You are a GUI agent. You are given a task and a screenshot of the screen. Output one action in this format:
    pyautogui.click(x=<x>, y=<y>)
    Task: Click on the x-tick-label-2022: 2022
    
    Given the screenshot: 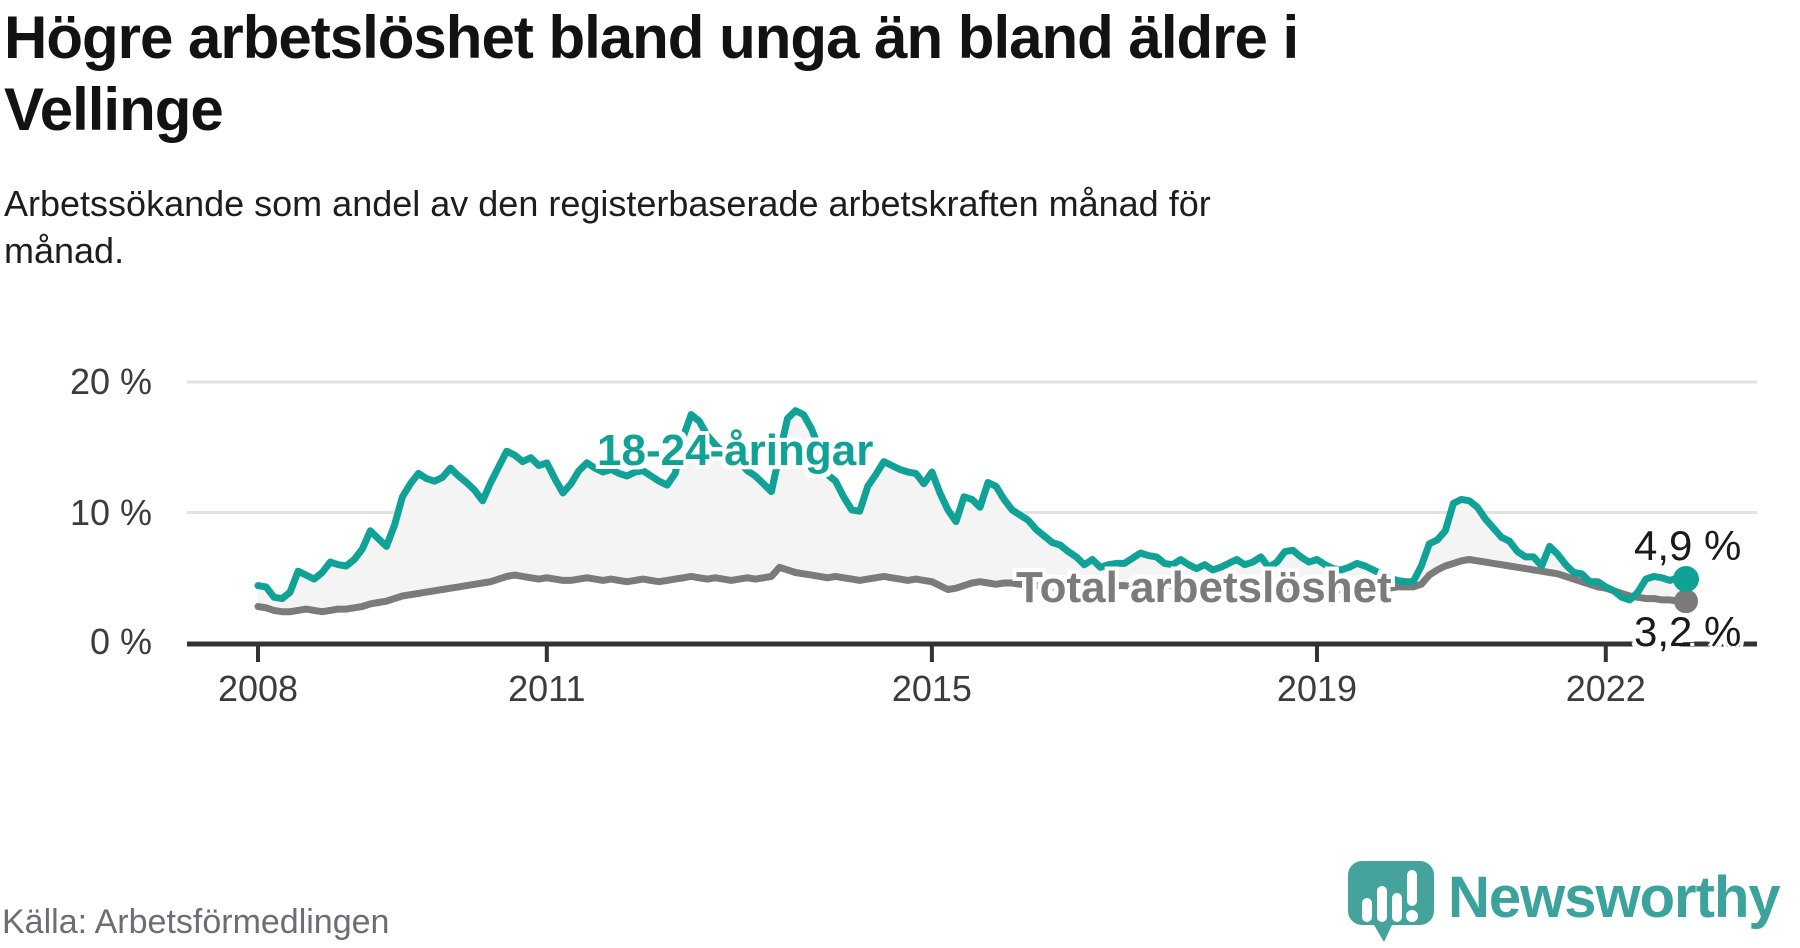 What is the action you would take?
    pyautogui.click(x=1605, y=688)
    